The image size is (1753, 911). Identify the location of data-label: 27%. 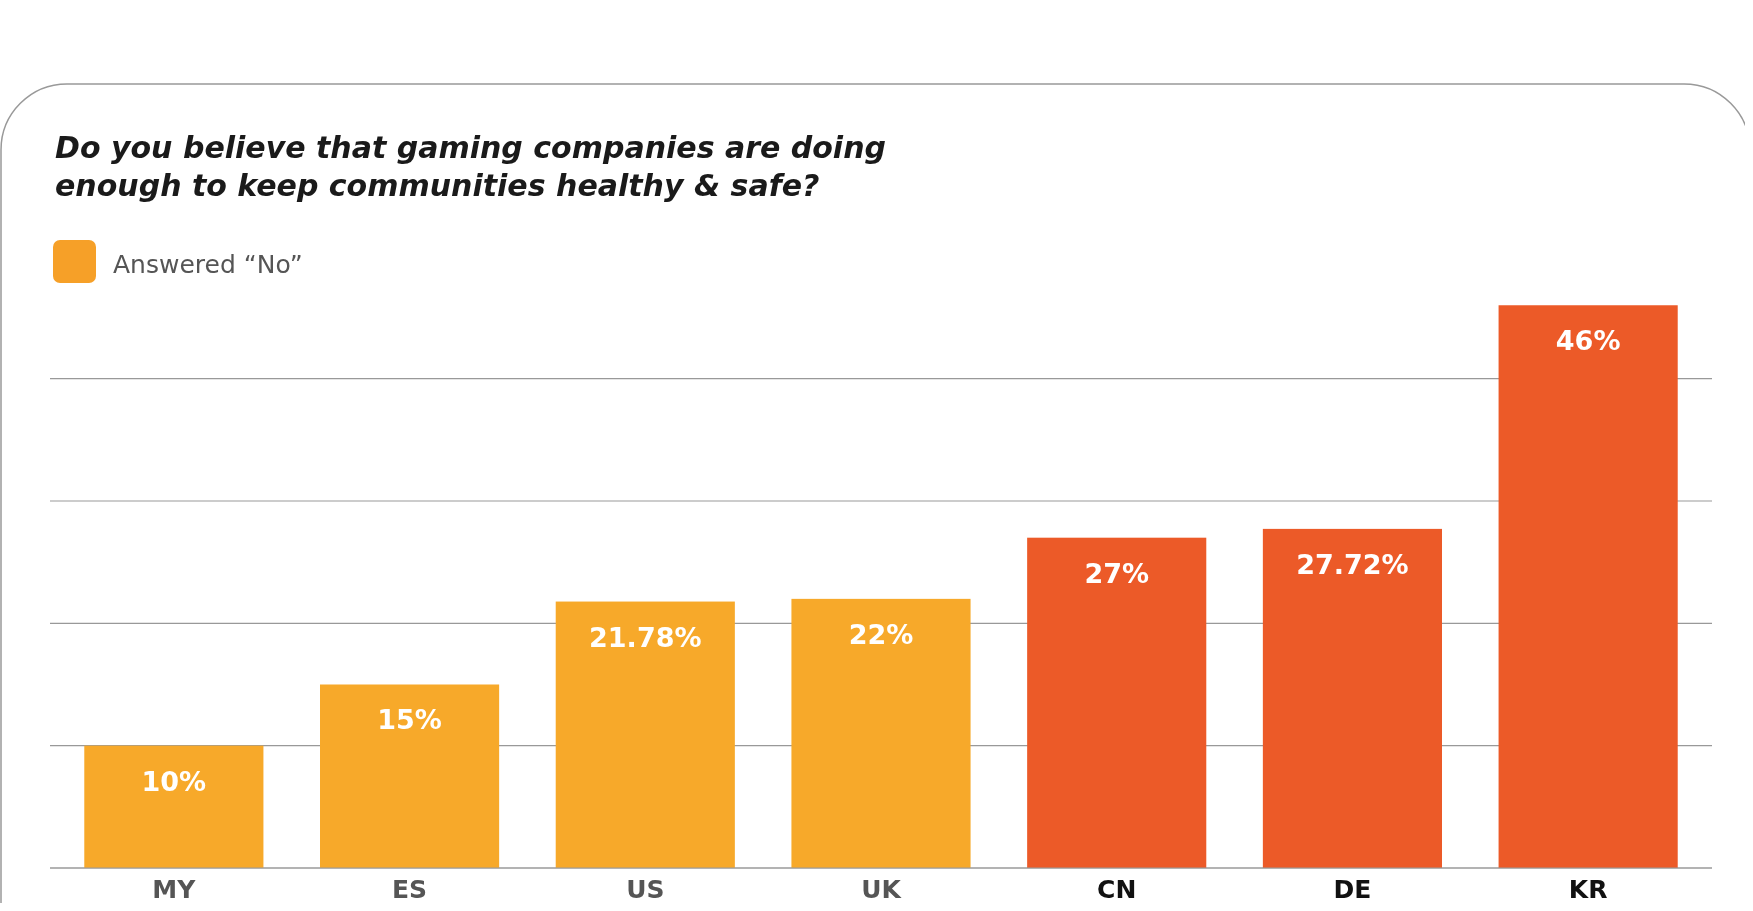
(1117, 573).